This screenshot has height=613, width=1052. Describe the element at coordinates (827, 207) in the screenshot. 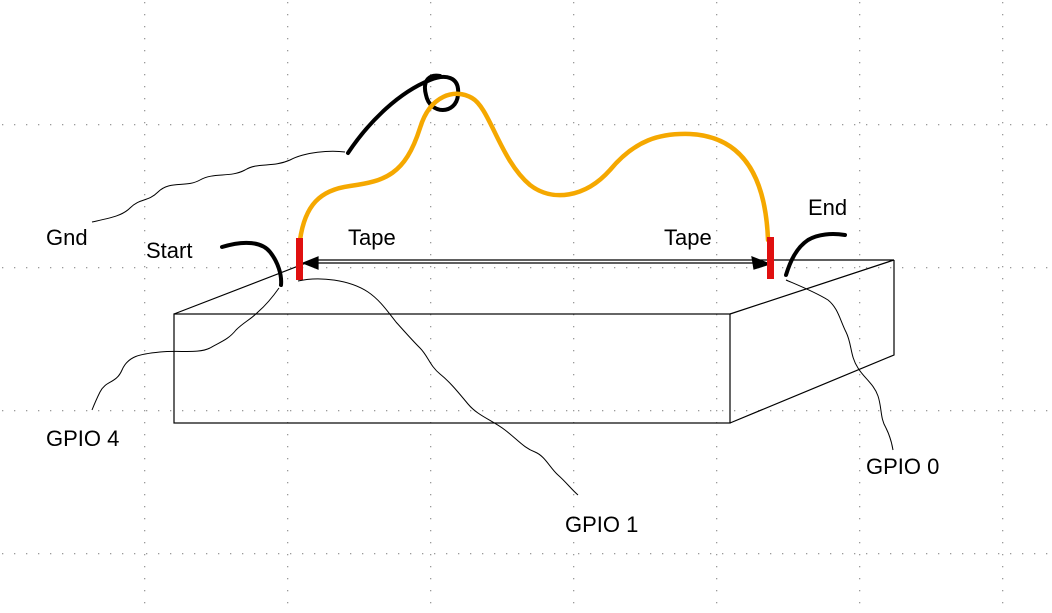

I see `end-label: End` at that location.